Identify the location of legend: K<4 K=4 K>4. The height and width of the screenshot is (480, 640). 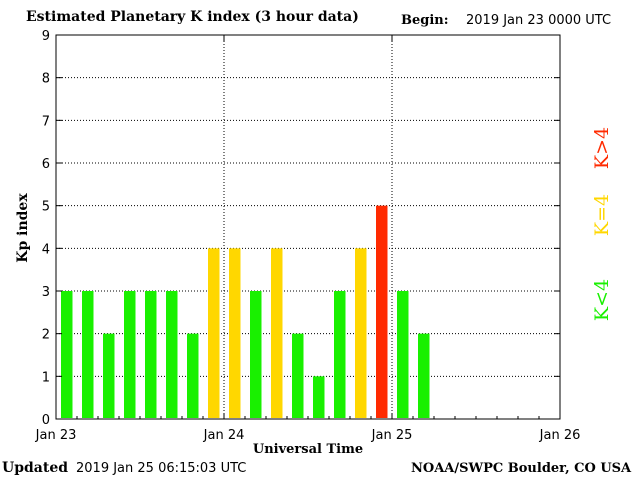
(602, 224).